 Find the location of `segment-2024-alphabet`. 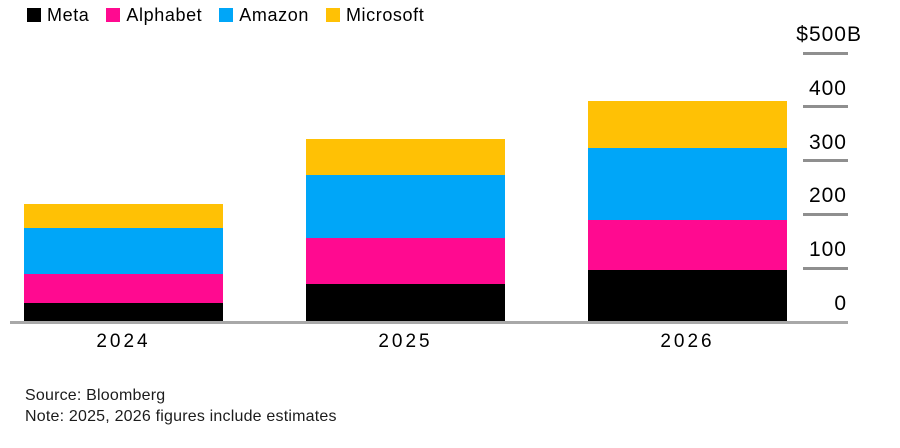

segment-2024-alphabet is located at coordinates (123, 289).